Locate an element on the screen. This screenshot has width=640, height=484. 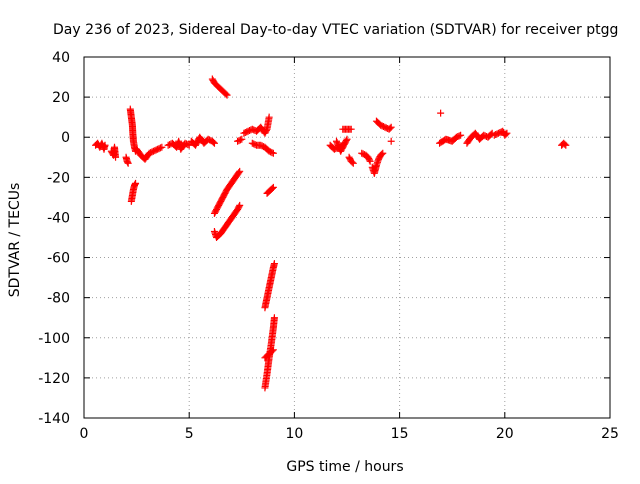
series-arc-00-50h is located at coordinates (100, 146).